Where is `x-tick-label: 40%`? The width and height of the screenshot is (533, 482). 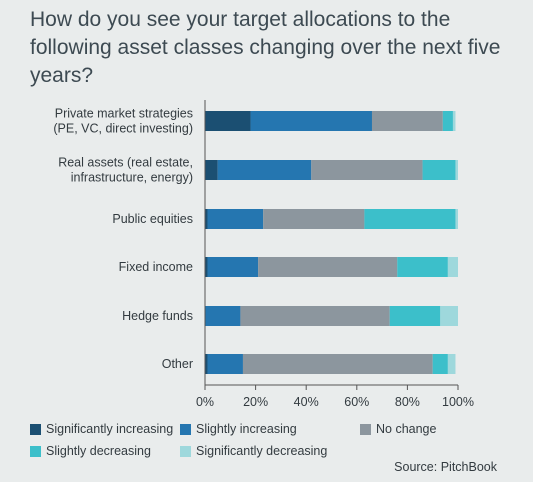
x-tick-label: 40% is located at coordinates (306, 402).